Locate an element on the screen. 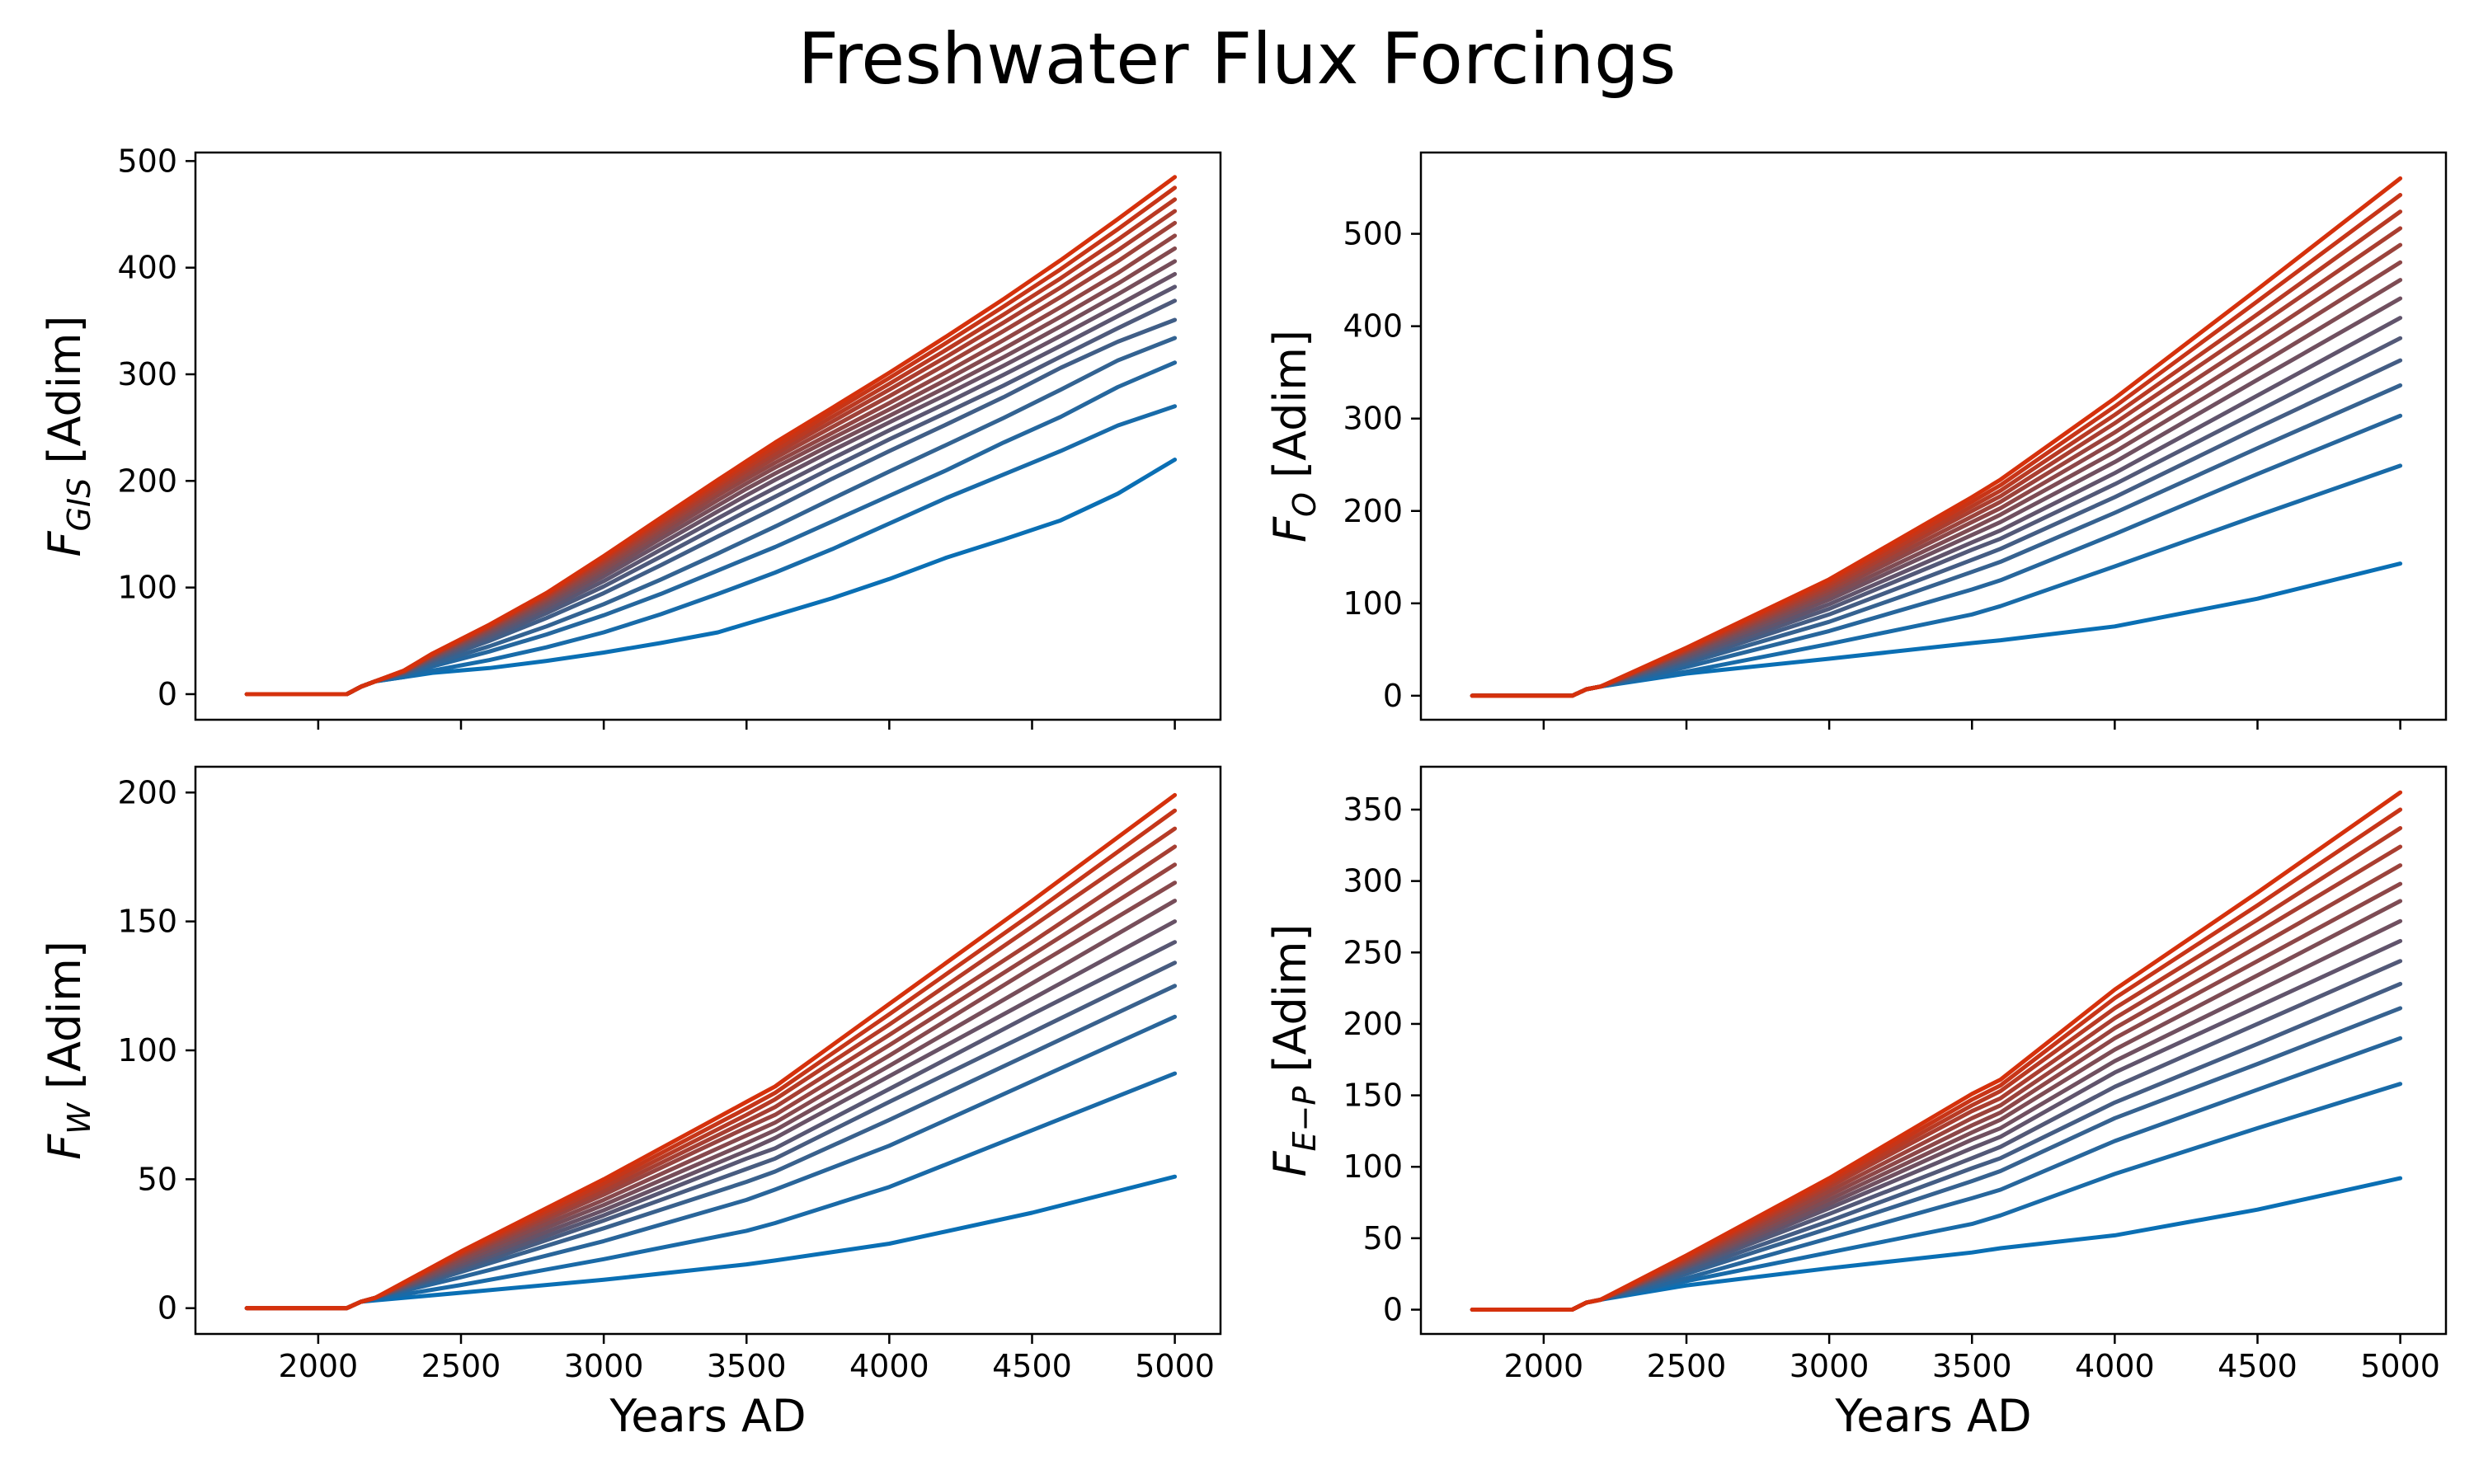  y-axis-label: FO [Adim] is located at coordinates (1293, 436).